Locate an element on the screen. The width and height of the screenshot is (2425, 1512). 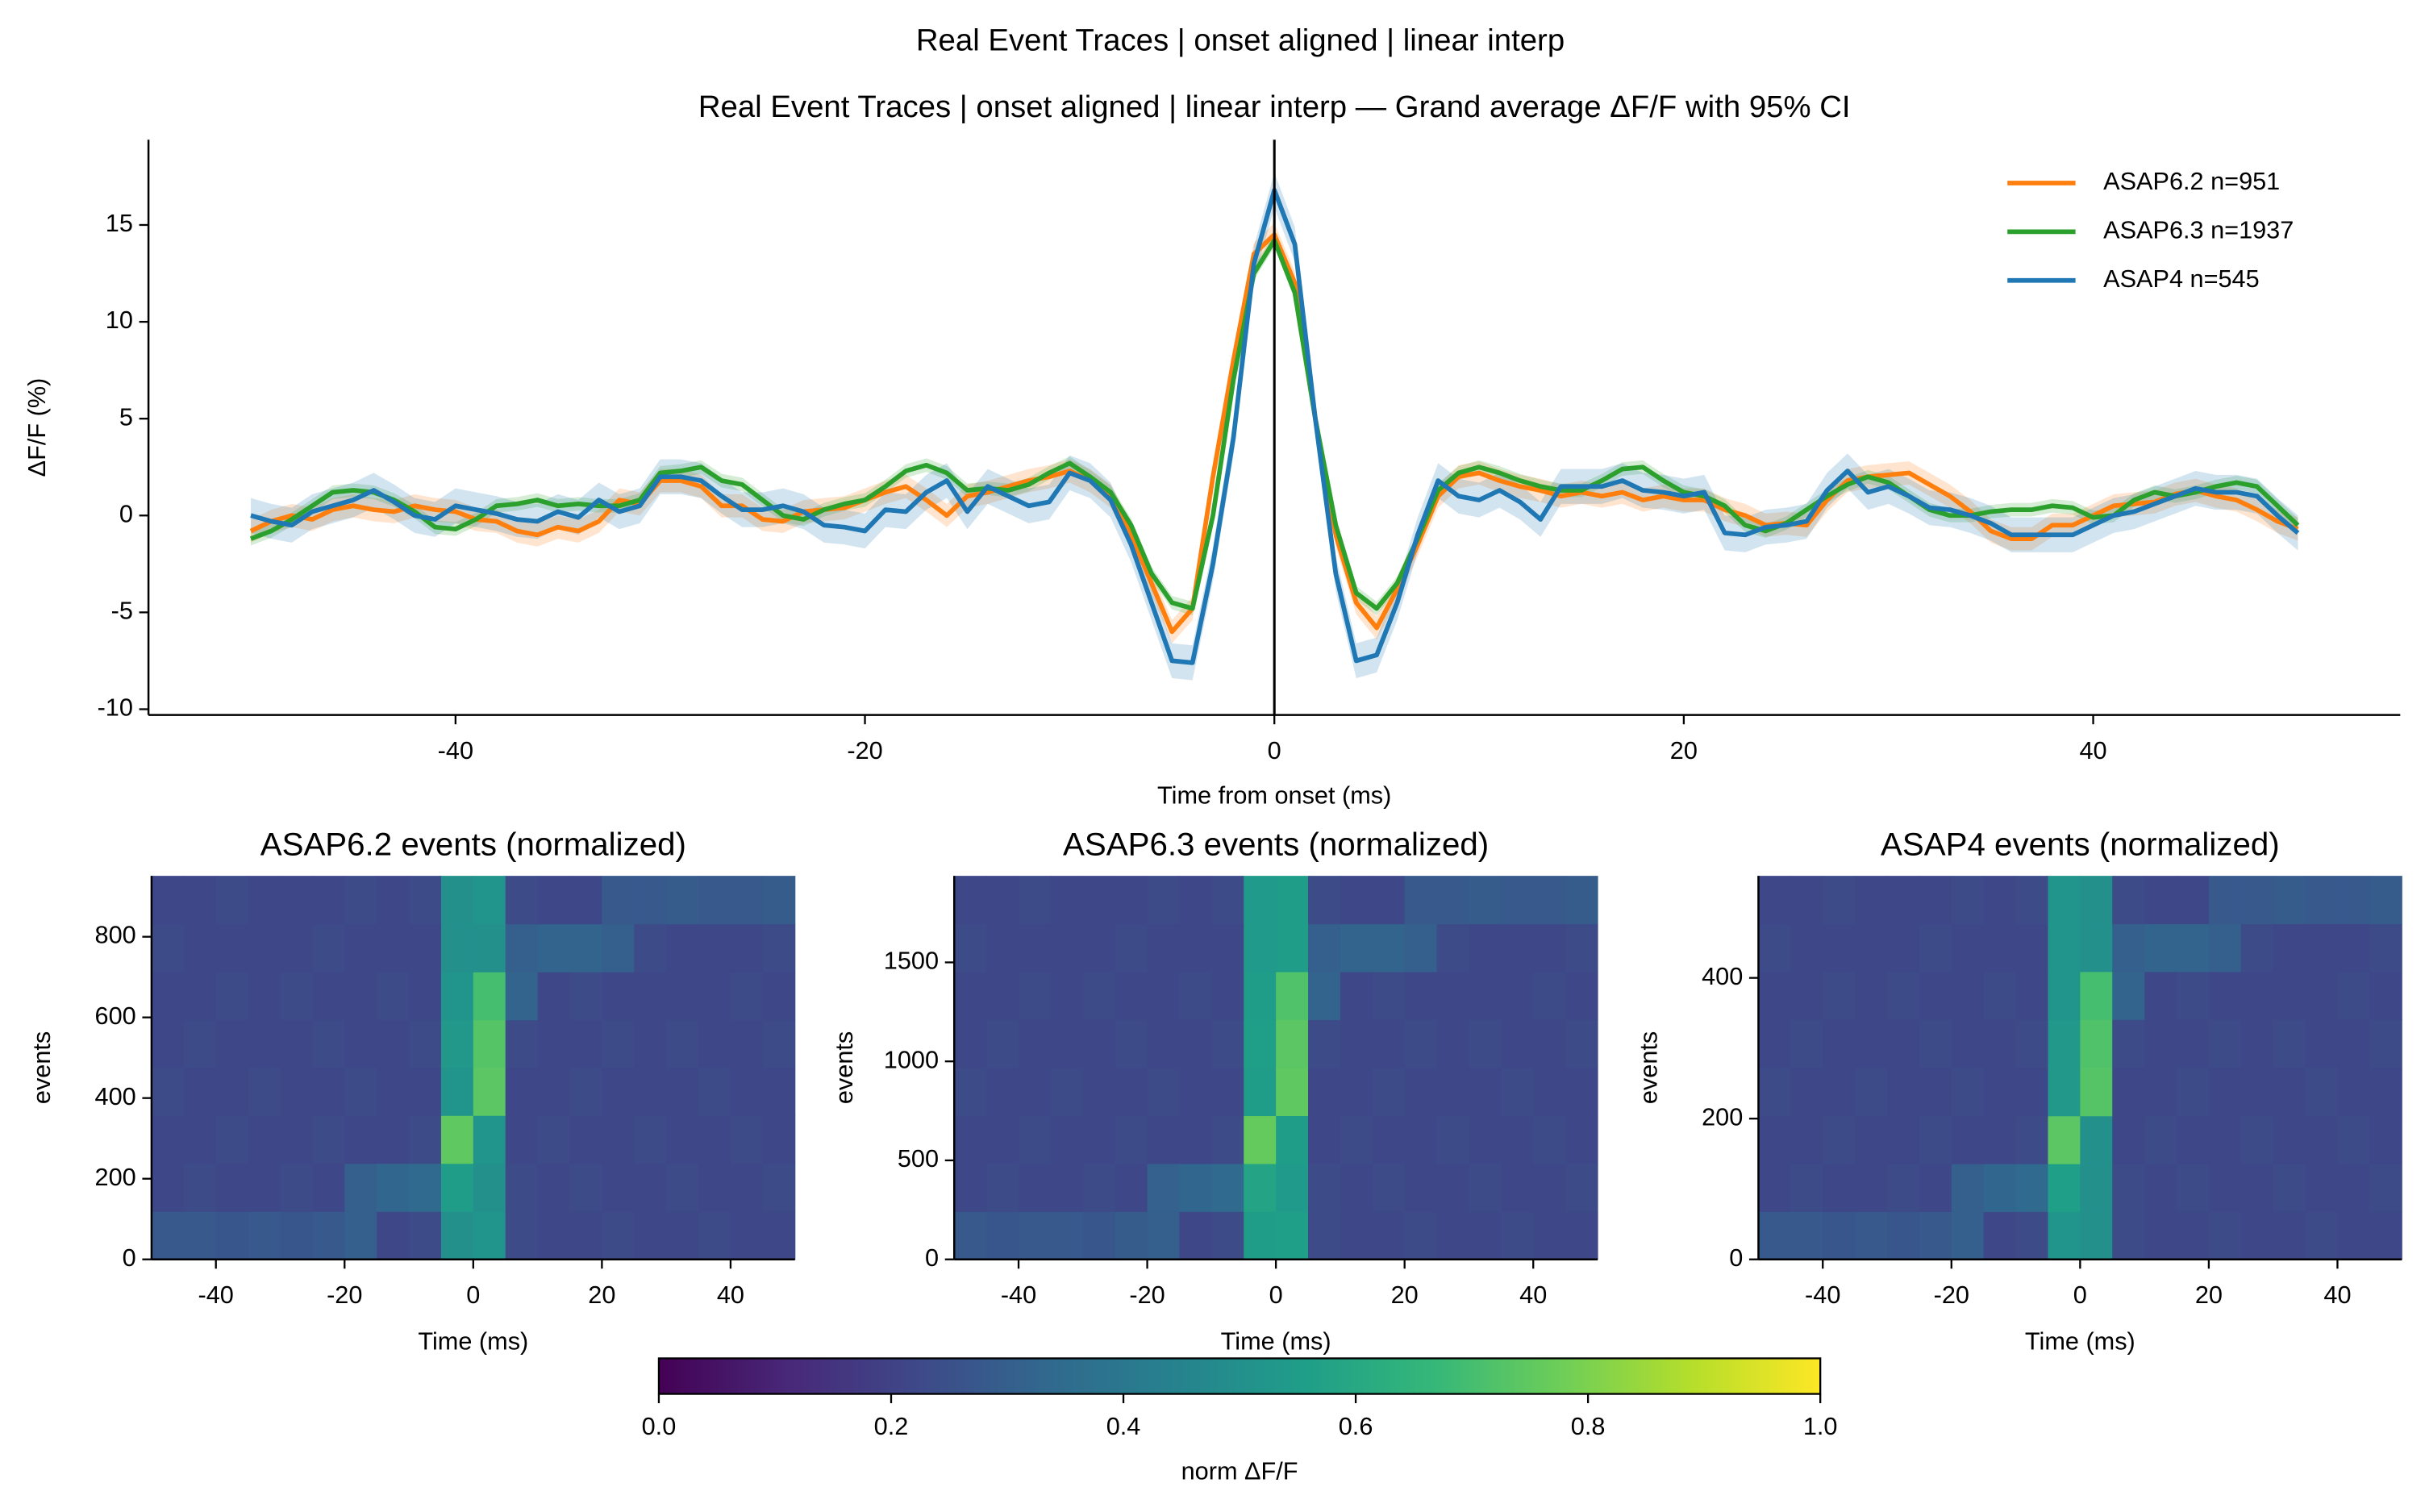
y-tick-label: 800 is located at coordinates (115, 935).